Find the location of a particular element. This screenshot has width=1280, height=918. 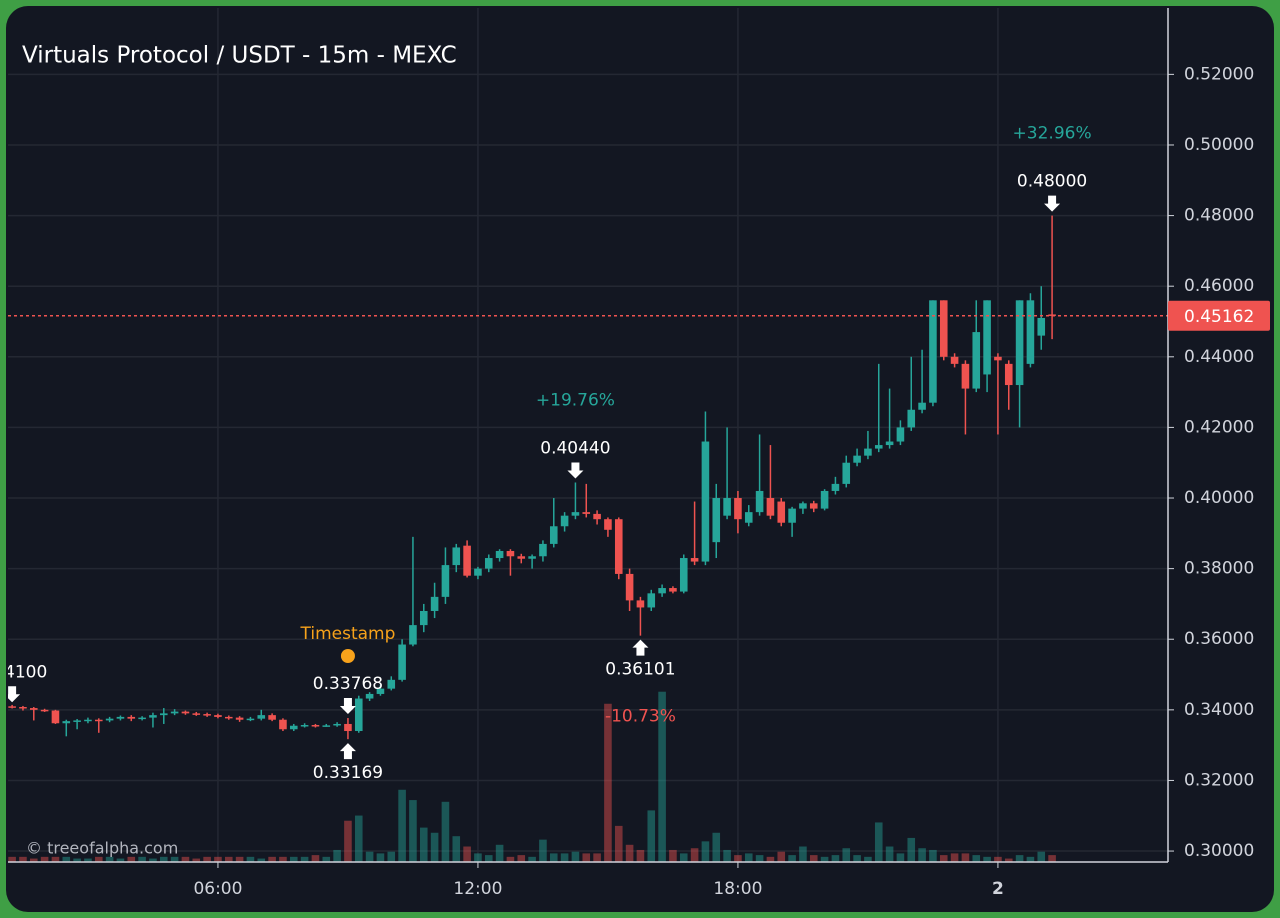

x-tick-label: 12:00 is located at coordinates (477, 889).